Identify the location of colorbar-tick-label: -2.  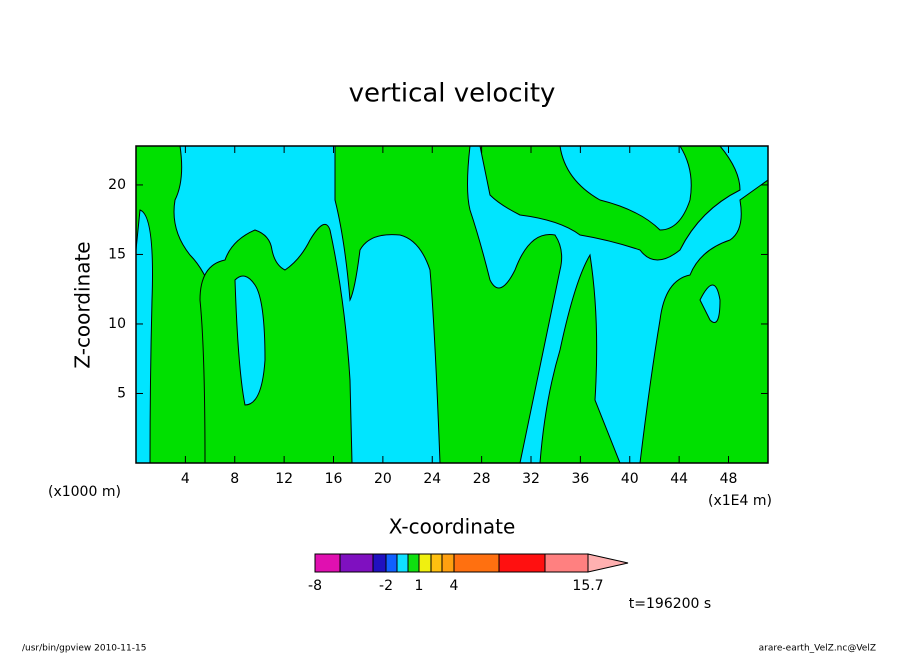
(386, 586).